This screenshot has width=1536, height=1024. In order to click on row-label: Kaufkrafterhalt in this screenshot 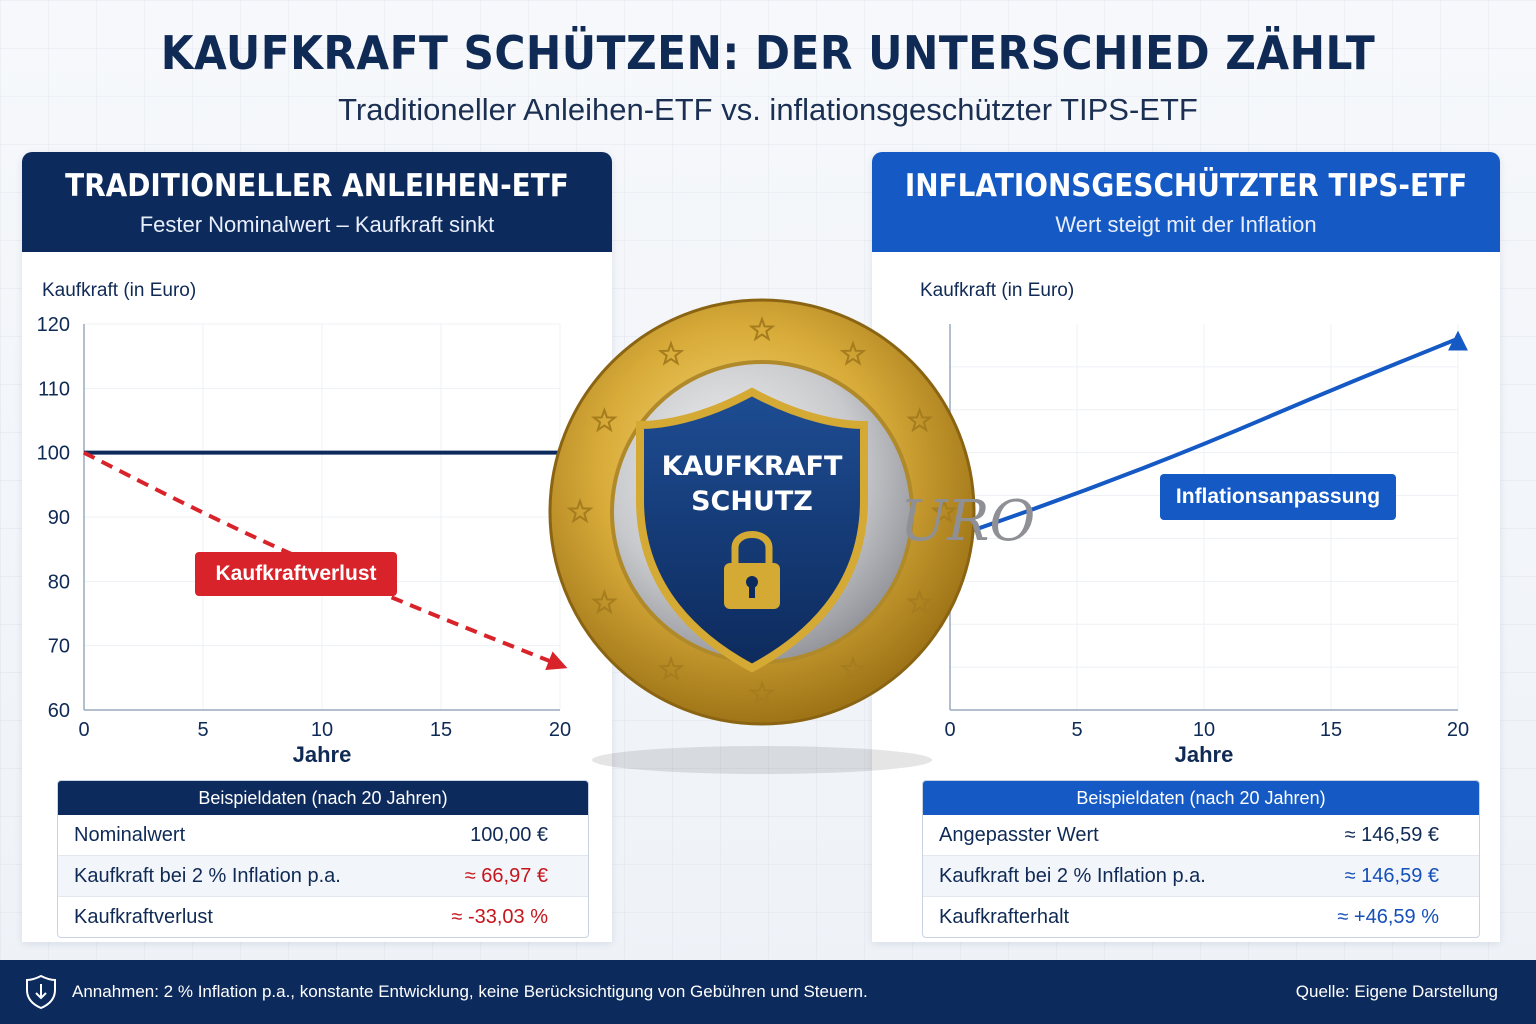, I will do `click(1004, 917)`.